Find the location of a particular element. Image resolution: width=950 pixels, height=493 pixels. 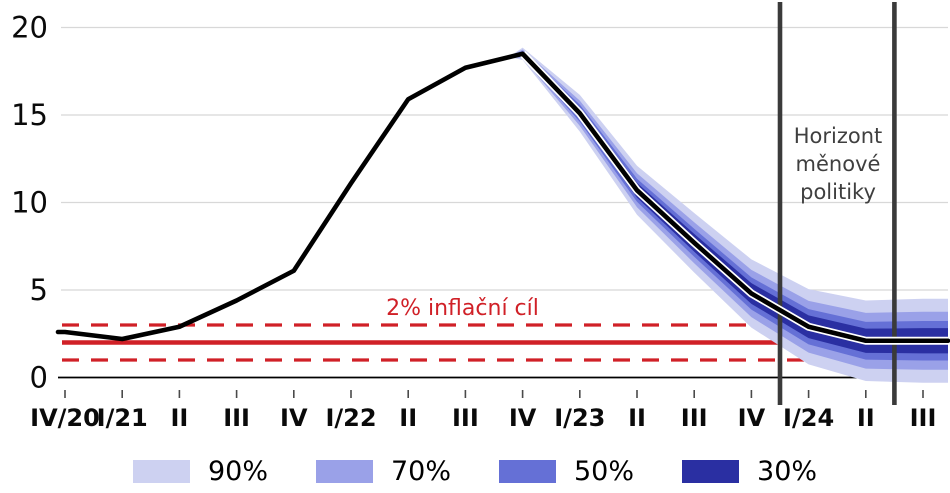

legend-item-70: 70% is located at coordinates (383, 471).